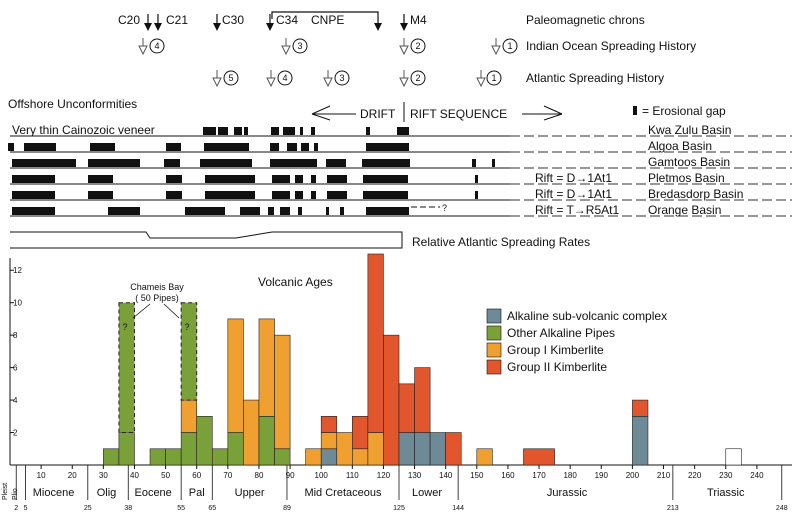 The width and height of the screenshot is (800, 514). What do you see at coordinates (570, 475) in the screenshot?
I see `x-tick-label: 180` at bounding box center [570, 475].